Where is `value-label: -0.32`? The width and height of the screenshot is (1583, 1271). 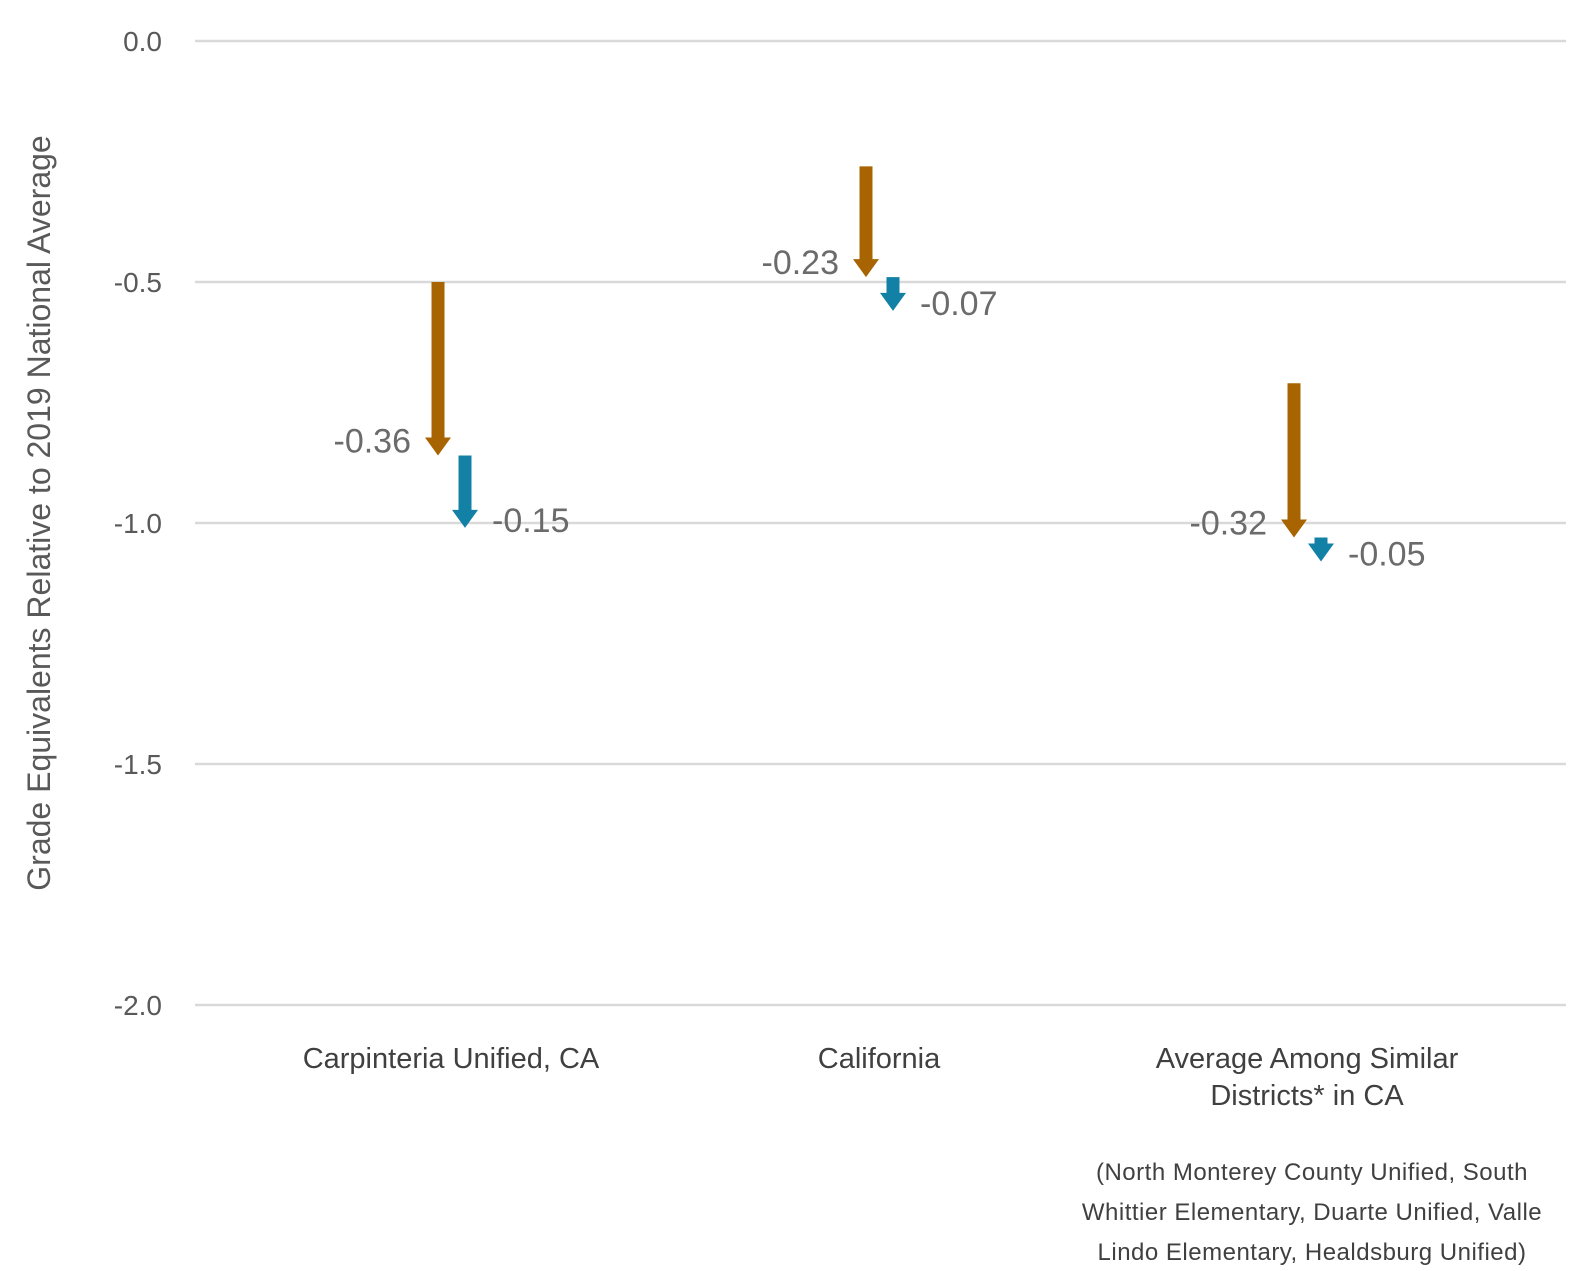 value-label: -0.32 is located at coordinates (1229, 523).